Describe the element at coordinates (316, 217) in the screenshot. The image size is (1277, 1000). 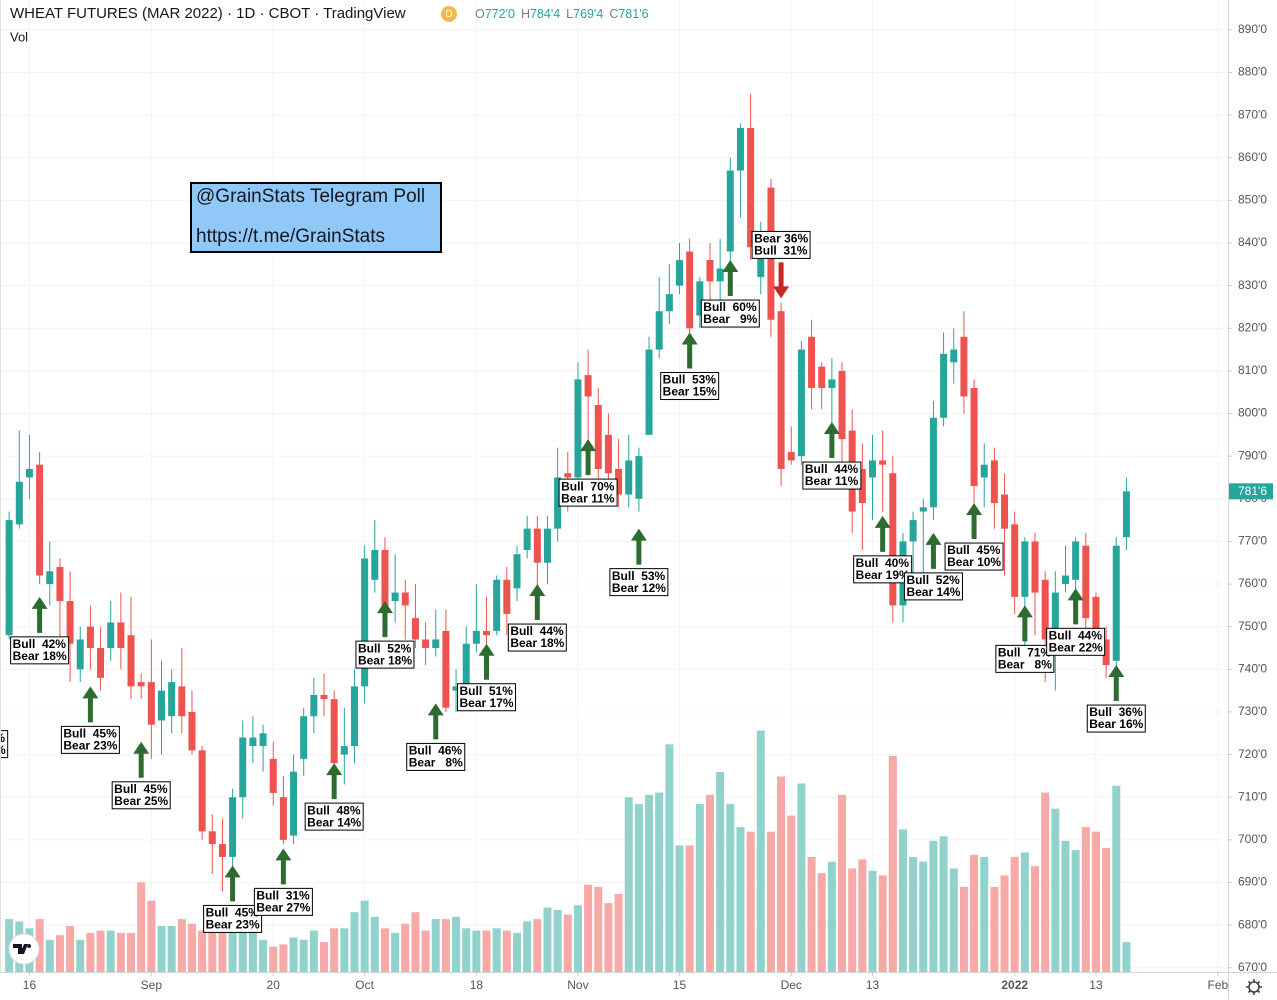
I see `annotation-box` at that location.